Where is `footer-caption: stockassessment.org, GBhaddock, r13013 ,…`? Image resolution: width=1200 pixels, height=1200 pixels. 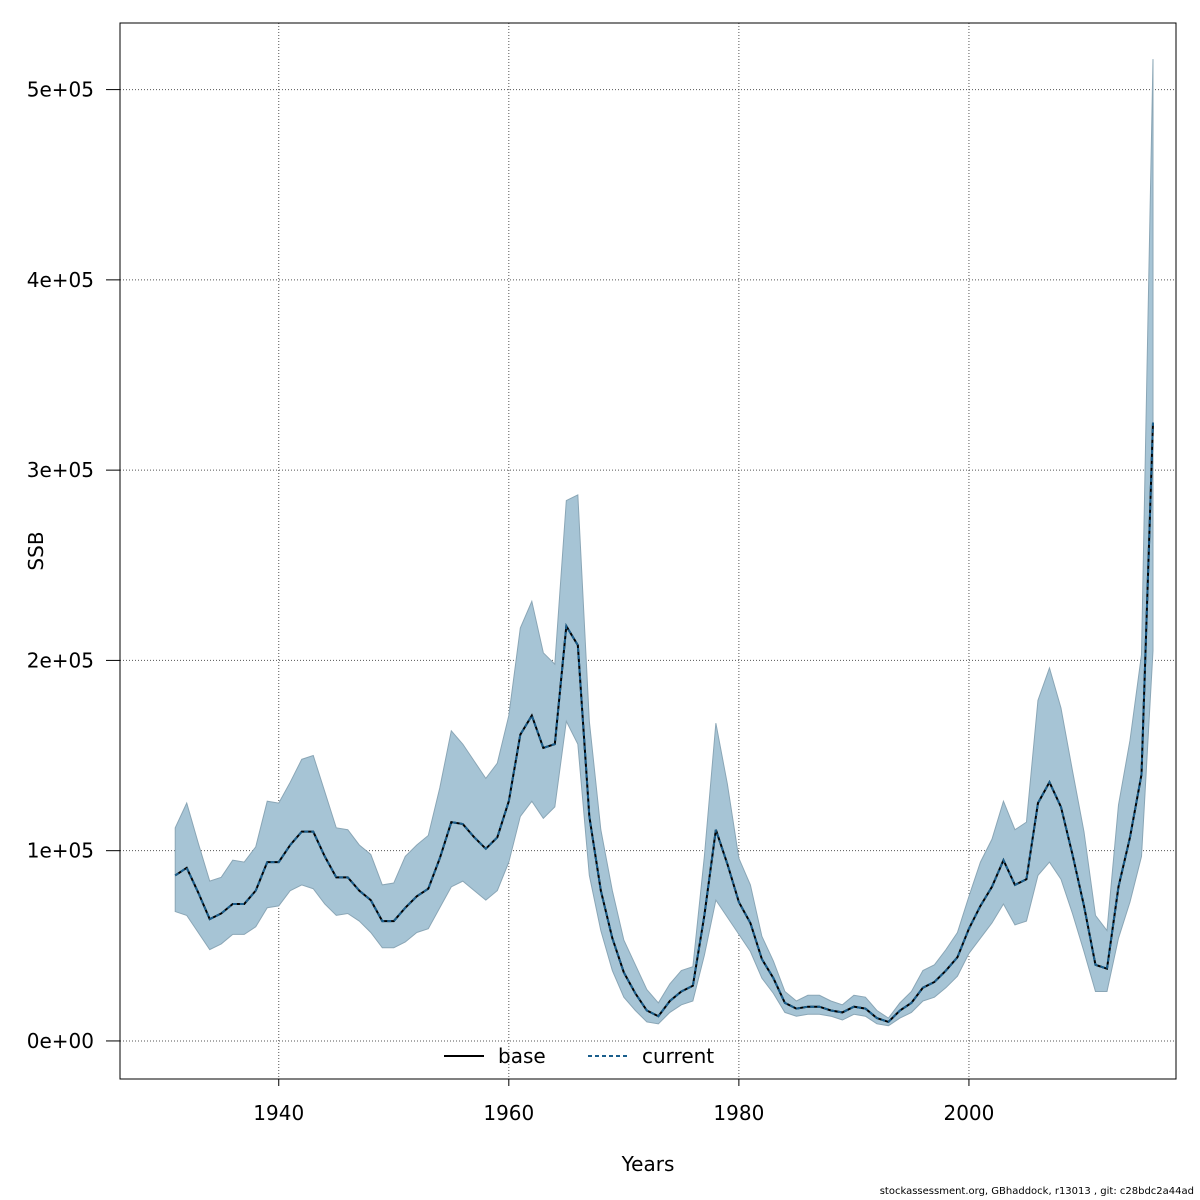
footer-caption: stockassessment.org, GBhaddock, r13013 ,… is located at coordinates (1036, 1191).